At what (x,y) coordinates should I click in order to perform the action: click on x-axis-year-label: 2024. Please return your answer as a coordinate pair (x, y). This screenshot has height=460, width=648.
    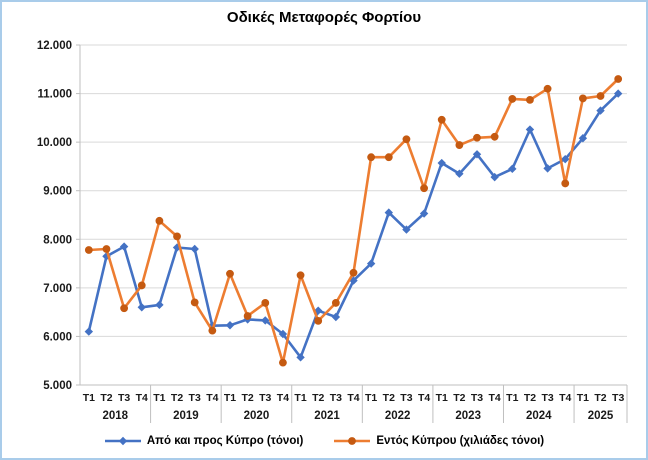
    Looking at the image, I should click on (539, 416).